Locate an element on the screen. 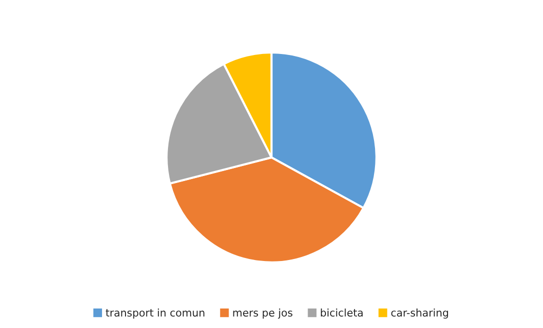 This screenshot has width=543, height=328. legend-label: transport in comun is located at coordinates (155, 313).